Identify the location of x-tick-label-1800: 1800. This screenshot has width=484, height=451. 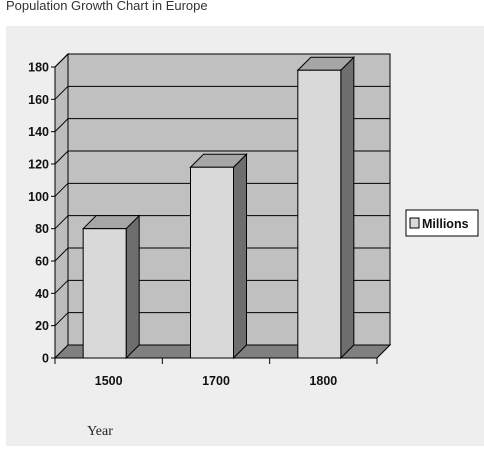
(323, 381).